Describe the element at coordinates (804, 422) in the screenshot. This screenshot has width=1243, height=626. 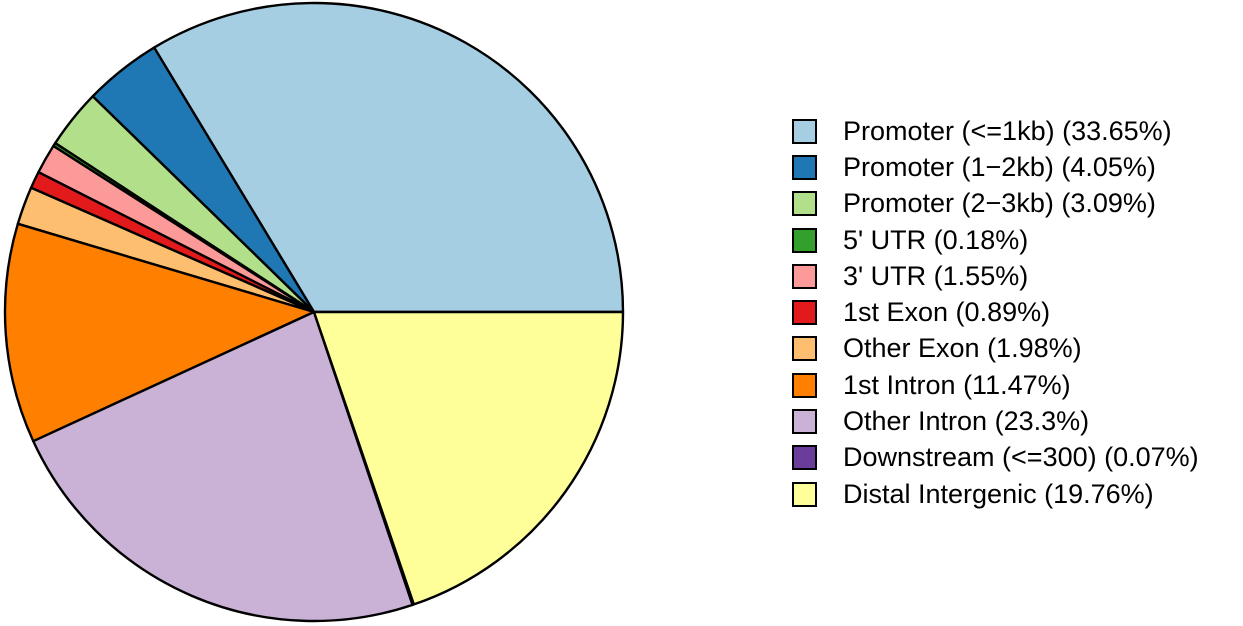
I see `legend-swatch-other-intron` at that location.